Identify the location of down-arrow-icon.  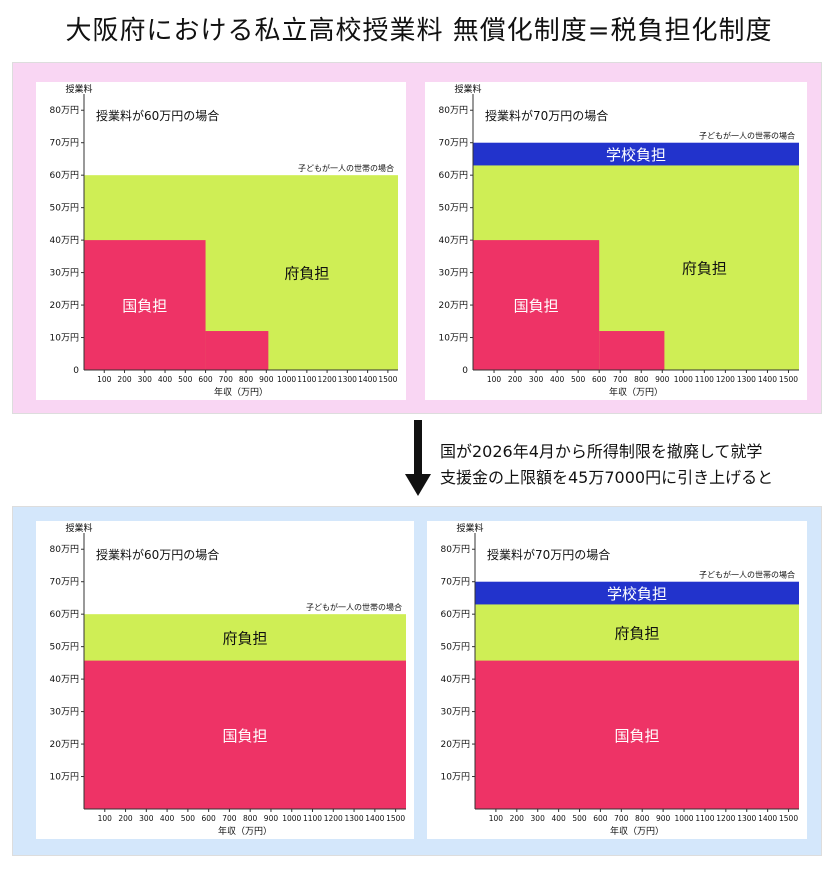
(418, 458).